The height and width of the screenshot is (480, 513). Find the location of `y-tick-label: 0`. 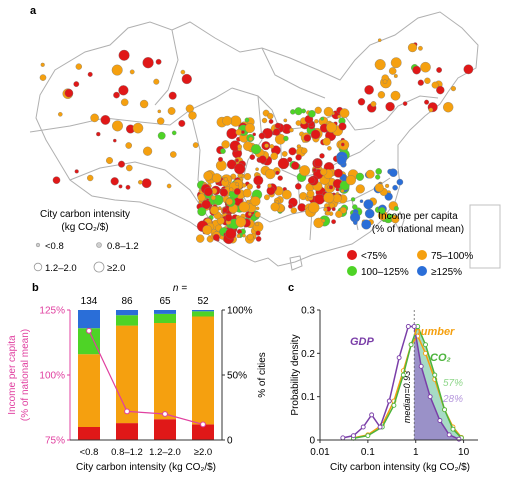

y-tick-label: 0 is located at coordinates (312, 441).